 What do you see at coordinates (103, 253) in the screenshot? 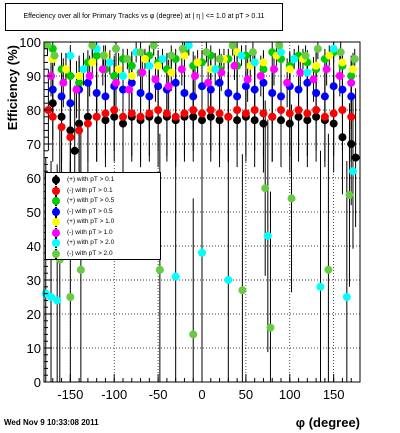
I see `legend-item: (-) with pT > 2.0` at bounding box center [103, 253].